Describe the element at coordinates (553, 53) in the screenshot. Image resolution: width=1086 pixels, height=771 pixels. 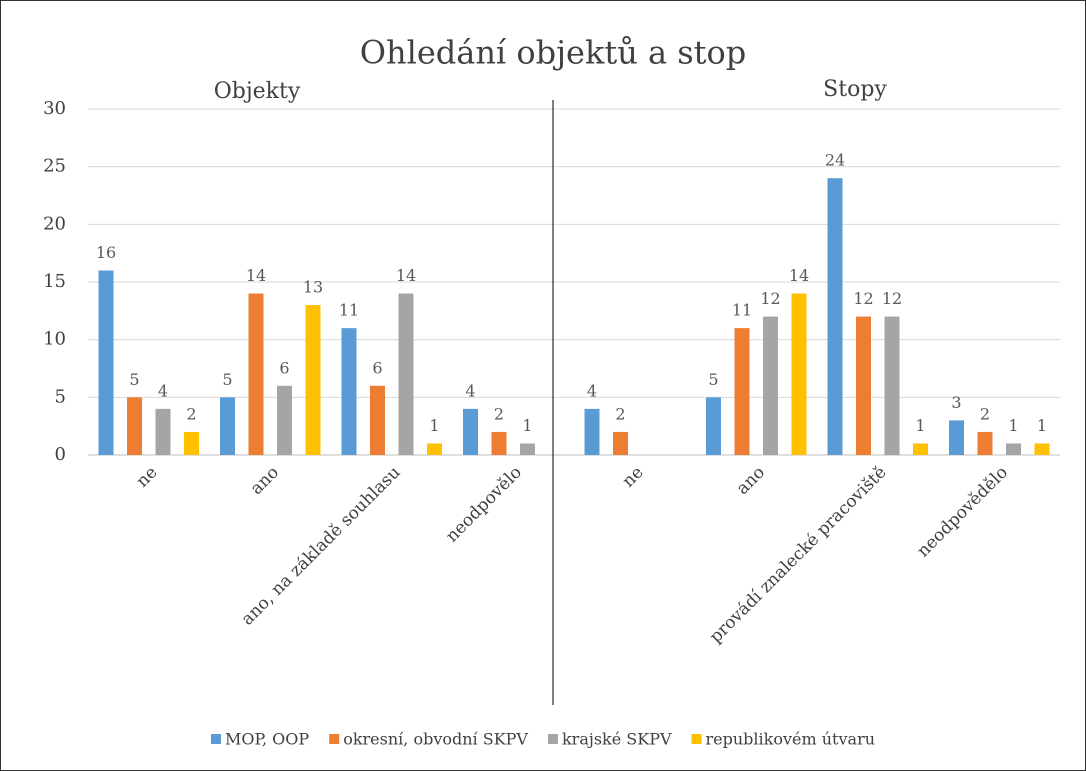
I see `chart-title: Ohledání objektů a stop` at that location.